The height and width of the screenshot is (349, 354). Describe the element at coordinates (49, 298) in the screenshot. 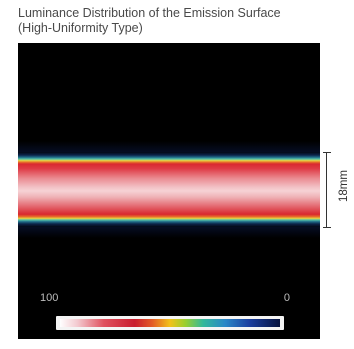

I see `colorbar-max-label: 100` at that location.